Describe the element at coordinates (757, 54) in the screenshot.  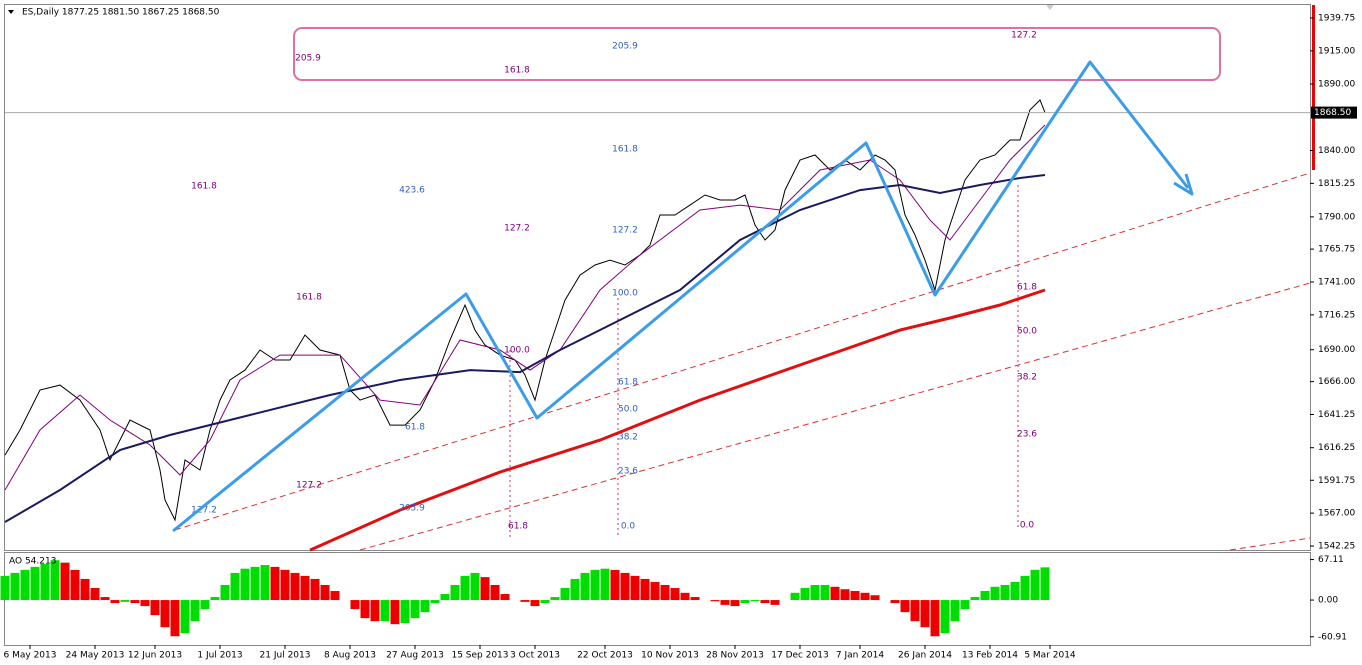
I see `target-zone` at that location.